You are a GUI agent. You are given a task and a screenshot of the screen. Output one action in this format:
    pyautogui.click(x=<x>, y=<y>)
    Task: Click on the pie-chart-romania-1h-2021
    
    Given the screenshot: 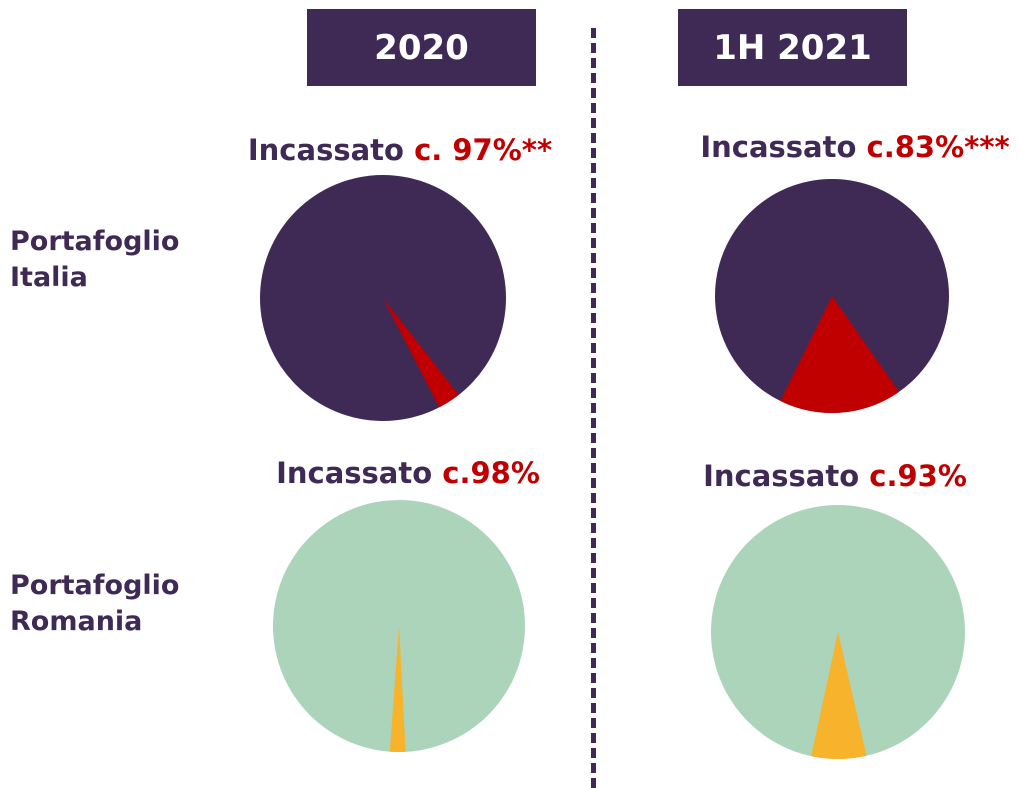 What is the action you would take?
    pyautogui.click(x=838, y=632)
    